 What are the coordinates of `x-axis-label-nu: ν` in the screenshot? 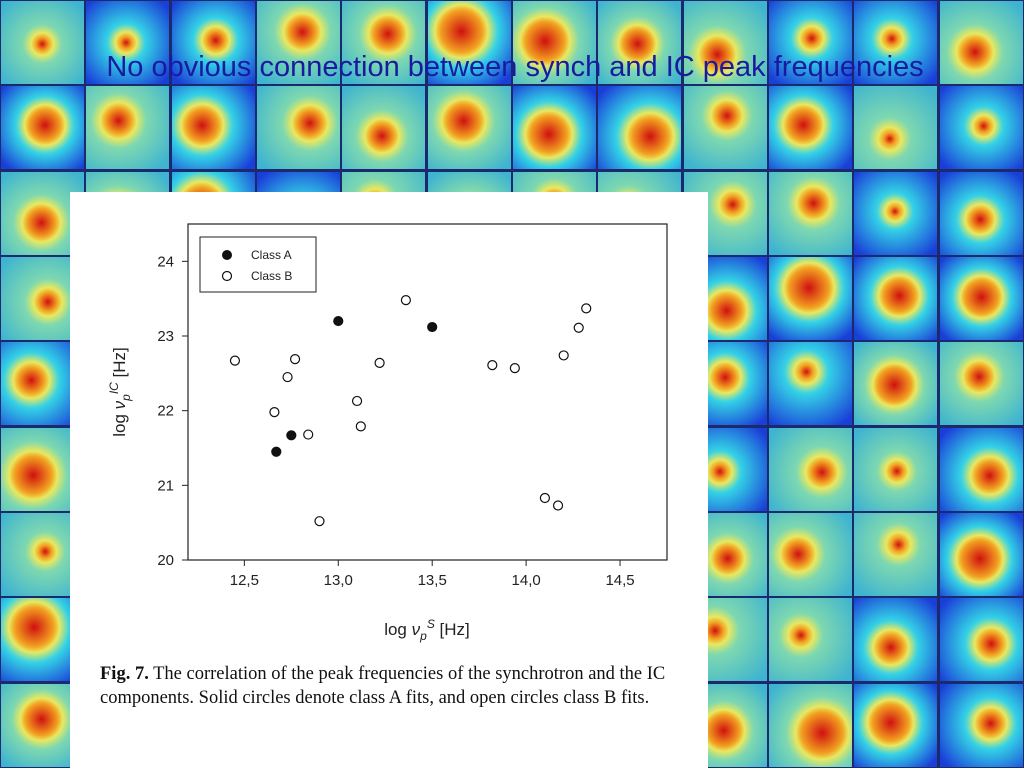 It's located at (416, 629).